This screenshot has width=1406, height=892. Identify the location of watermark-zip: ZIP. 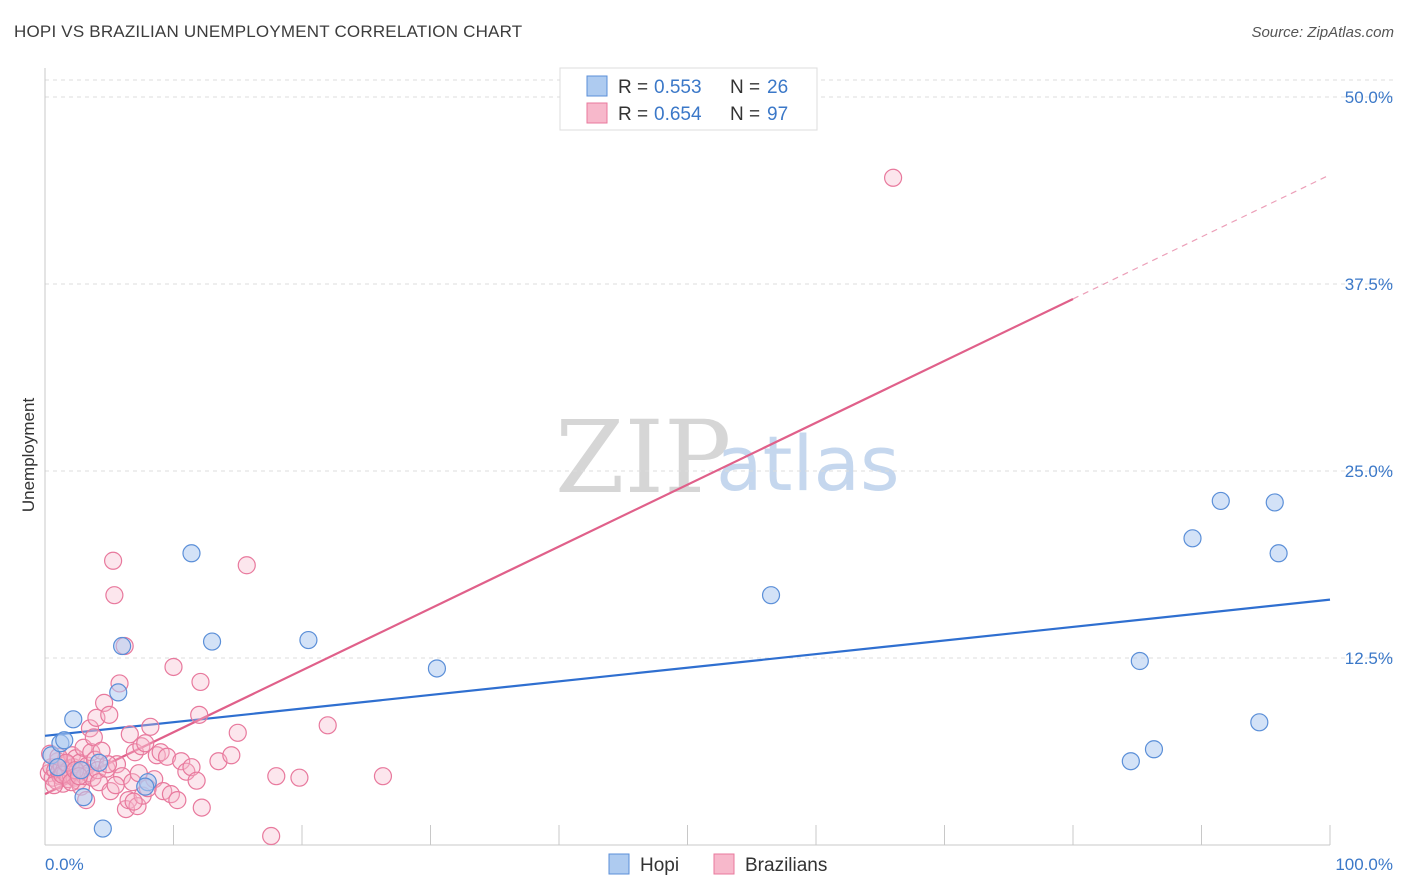
(643, 457).